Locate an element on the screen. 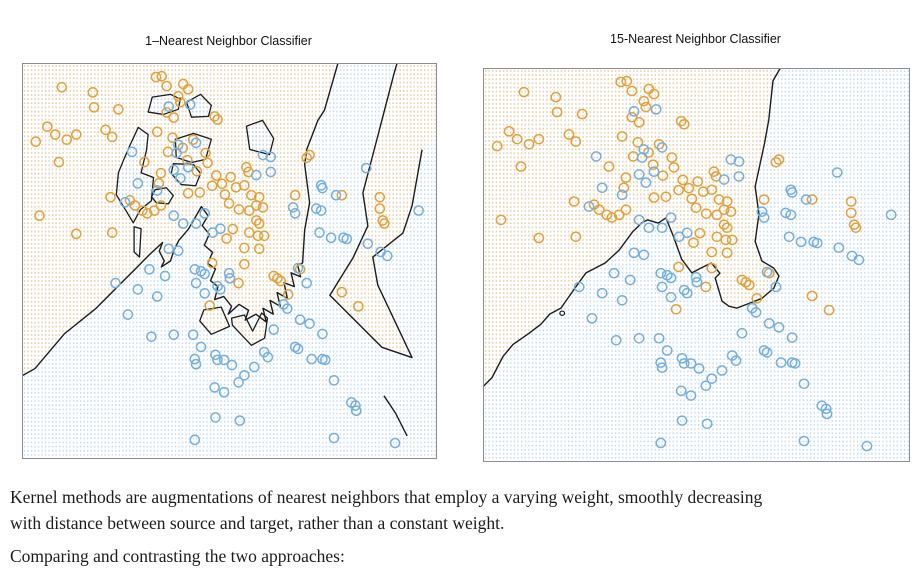  right-plot-title: 15-Nearest Neighbor Classifier is located at coordinates (695, 39).